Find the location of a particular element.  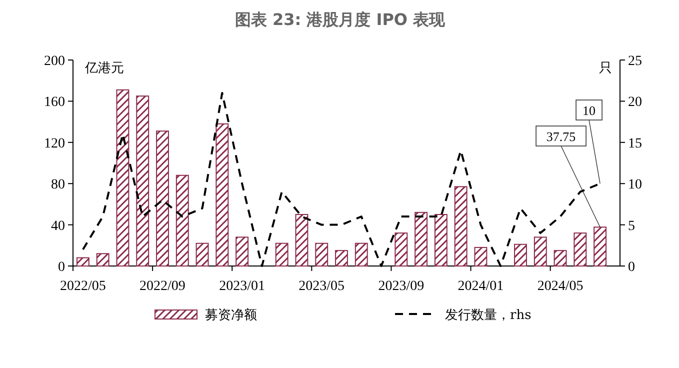

y2-tick-label: 0 is located at coordinates (631, 267).